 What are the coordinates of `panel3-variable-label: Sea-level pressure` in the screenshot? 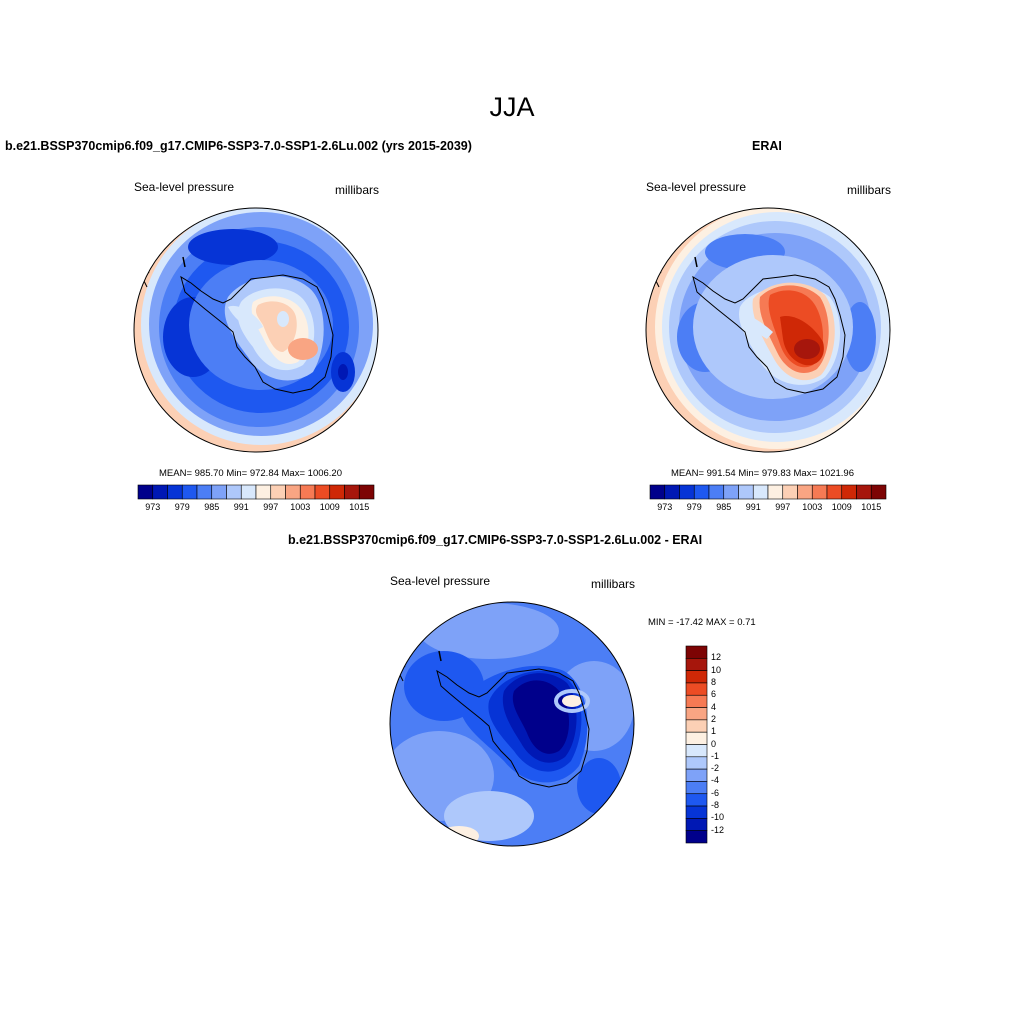 It's located at (440, 581).